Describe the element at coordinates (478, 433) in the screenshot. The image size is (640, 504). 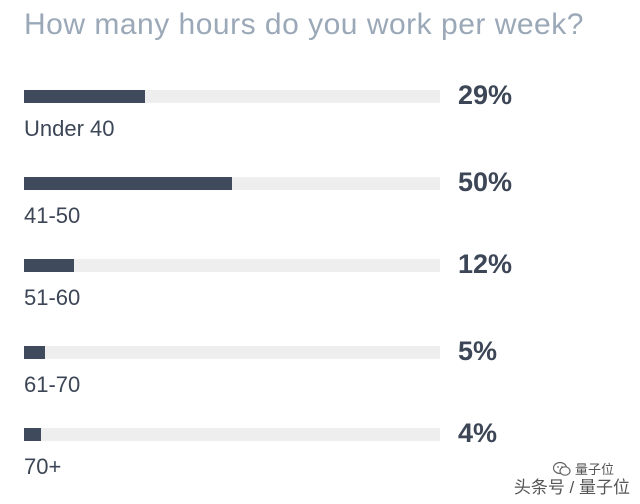
I see `value-label: 4%` at that location.